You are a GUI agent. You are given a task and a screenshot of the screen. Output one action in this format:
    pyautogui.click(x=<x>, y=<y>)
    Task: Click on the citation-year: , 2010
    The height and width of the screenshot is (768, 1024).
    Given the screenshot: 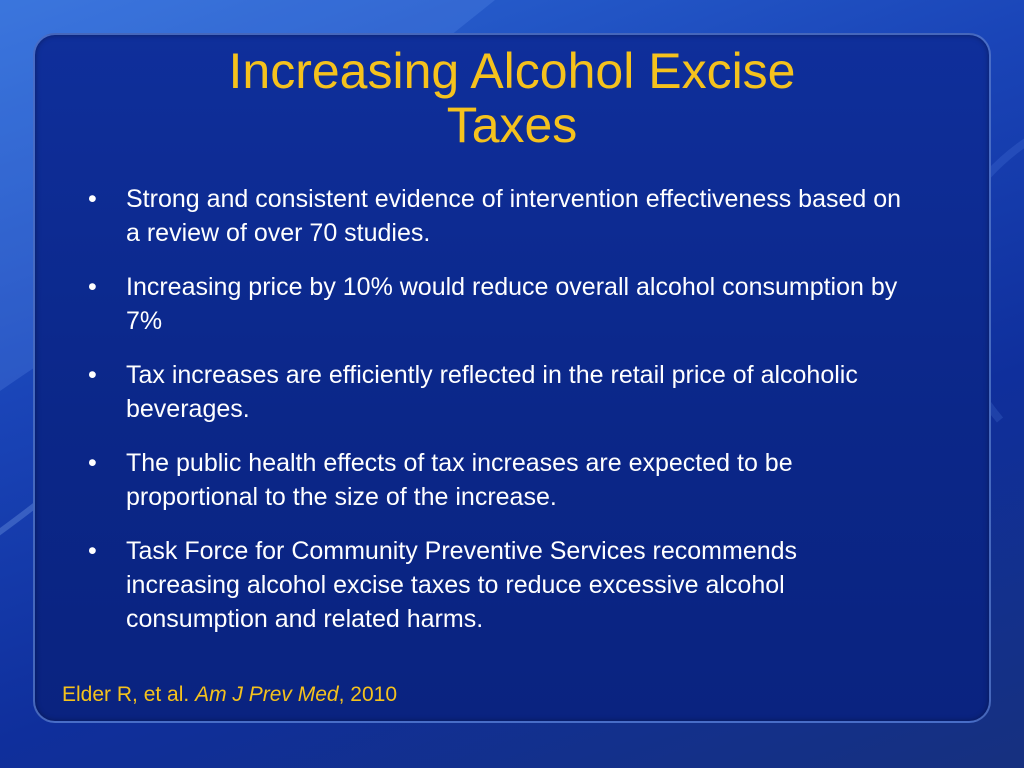 What is the action you would take?
    pyautogui.click(x=368, y=694)
    